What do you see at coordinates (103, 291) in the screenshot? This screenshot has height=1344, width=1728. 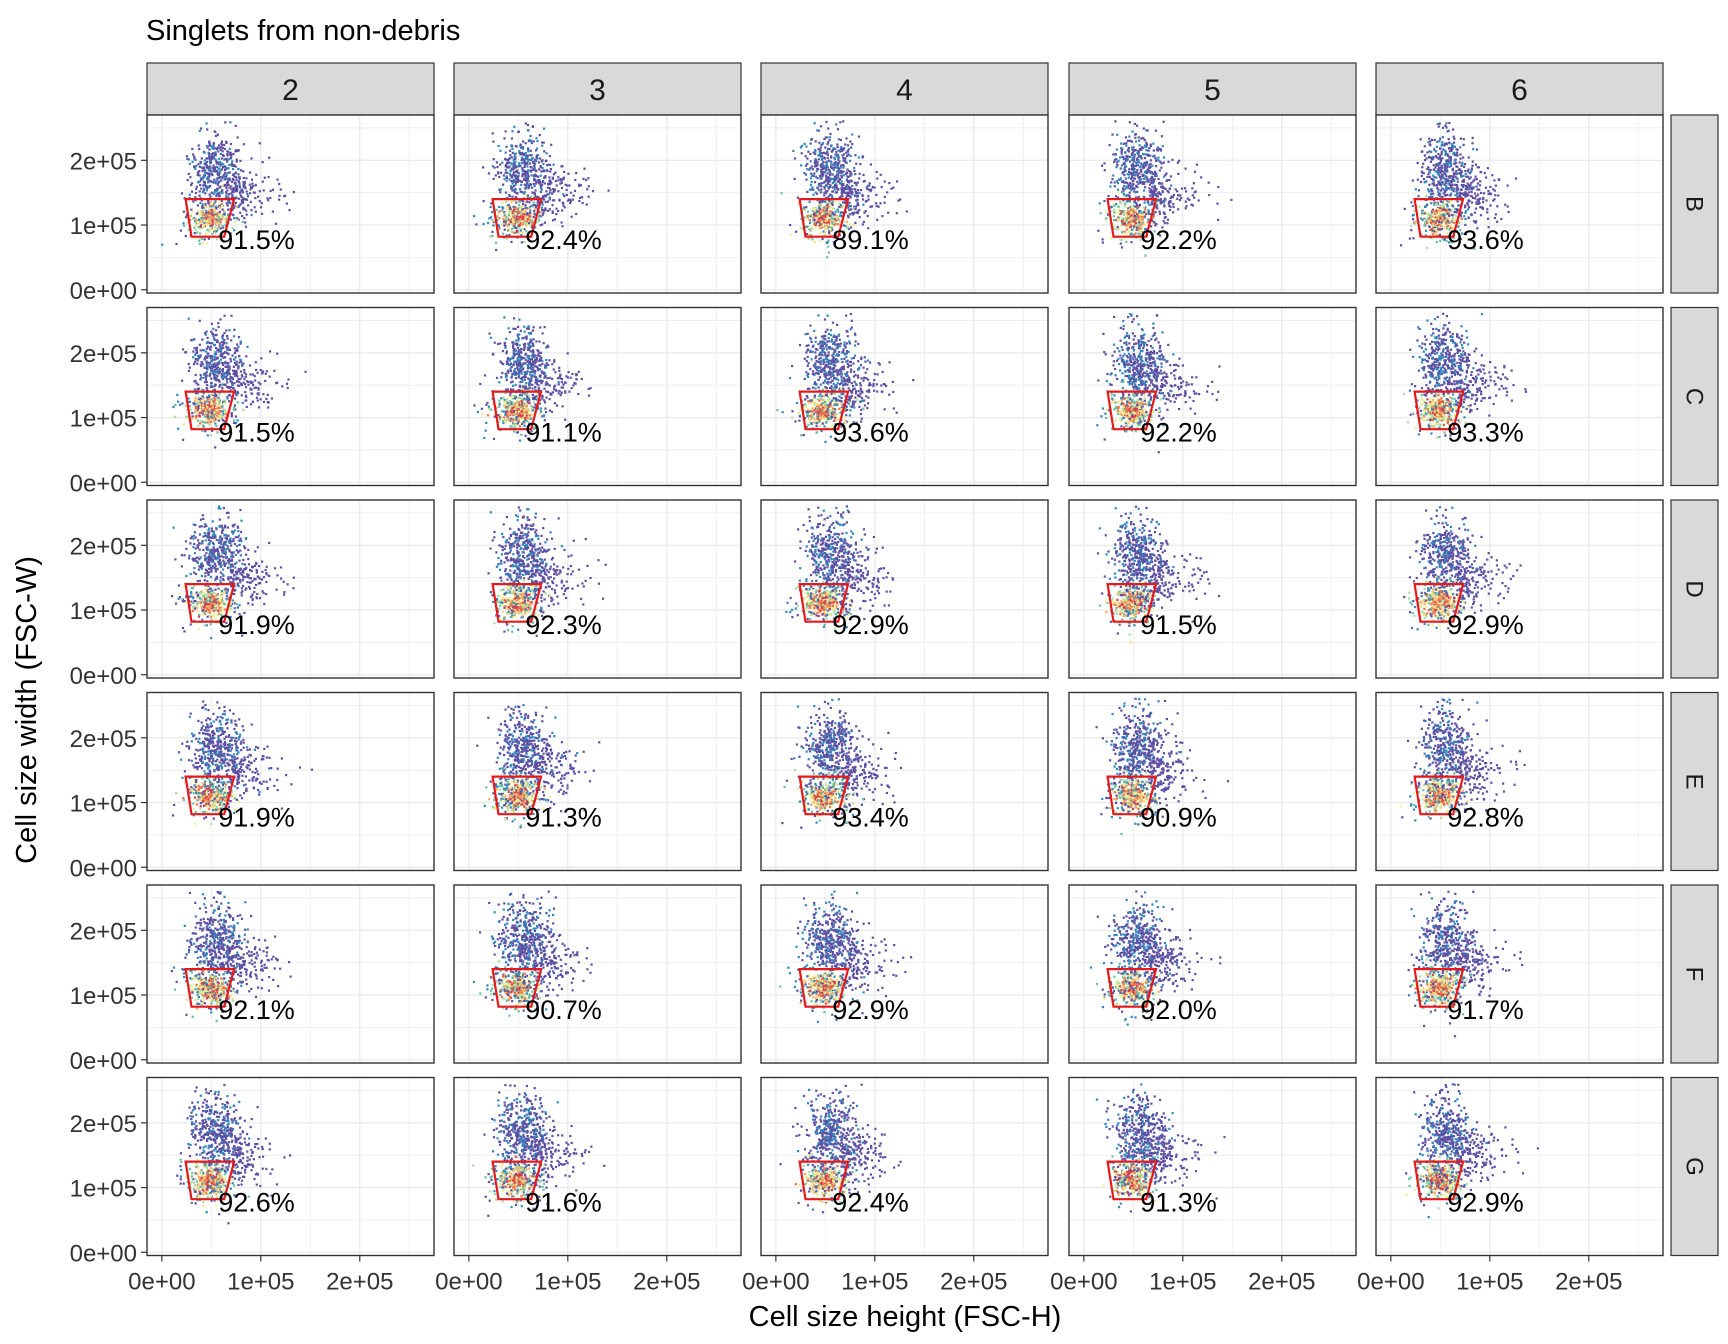 I see `y-tick-label: 0e+00` at bounding box center [103, 291].